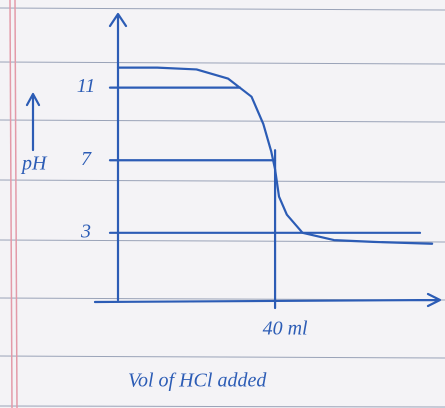 The width and height of the screenshot is (445, 408). I want to click on x-tick-label: 40 ml, so click(285, 329).